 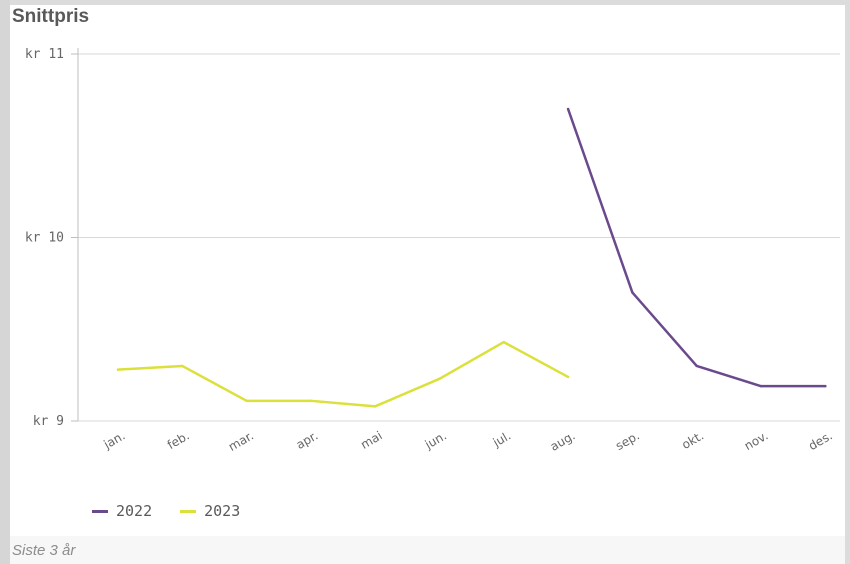 What do you see at coordinates (44, 54) in the screenshot?
I see `y-tick-label: kr 11` at bounding box center [44, 54].